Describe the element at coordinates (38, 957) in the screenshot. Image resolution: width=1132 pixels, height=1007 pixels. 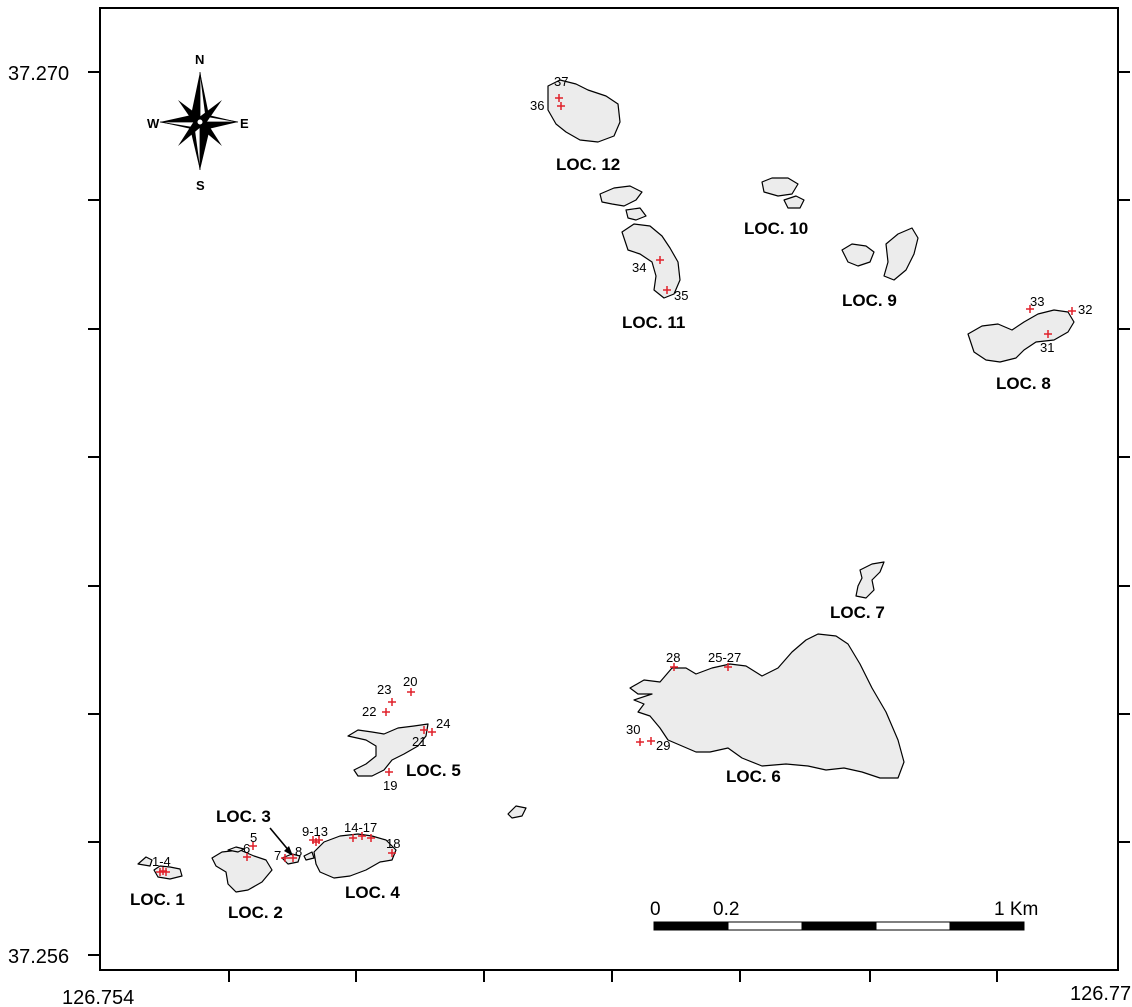
I see `lat-bottom-label: 37.256` at that location.